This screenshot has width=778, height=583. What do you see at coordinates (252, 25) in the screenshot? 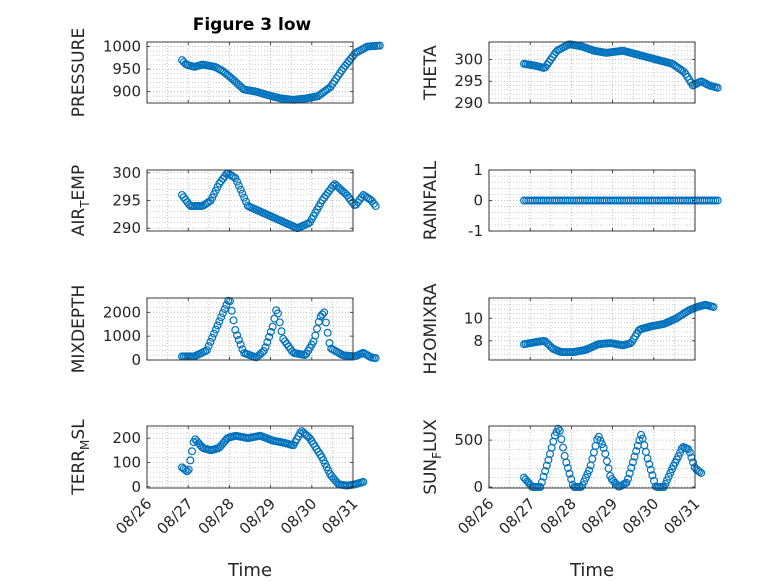
I see `figure-title: Figure 3 low` at bounding box center [252, 25].